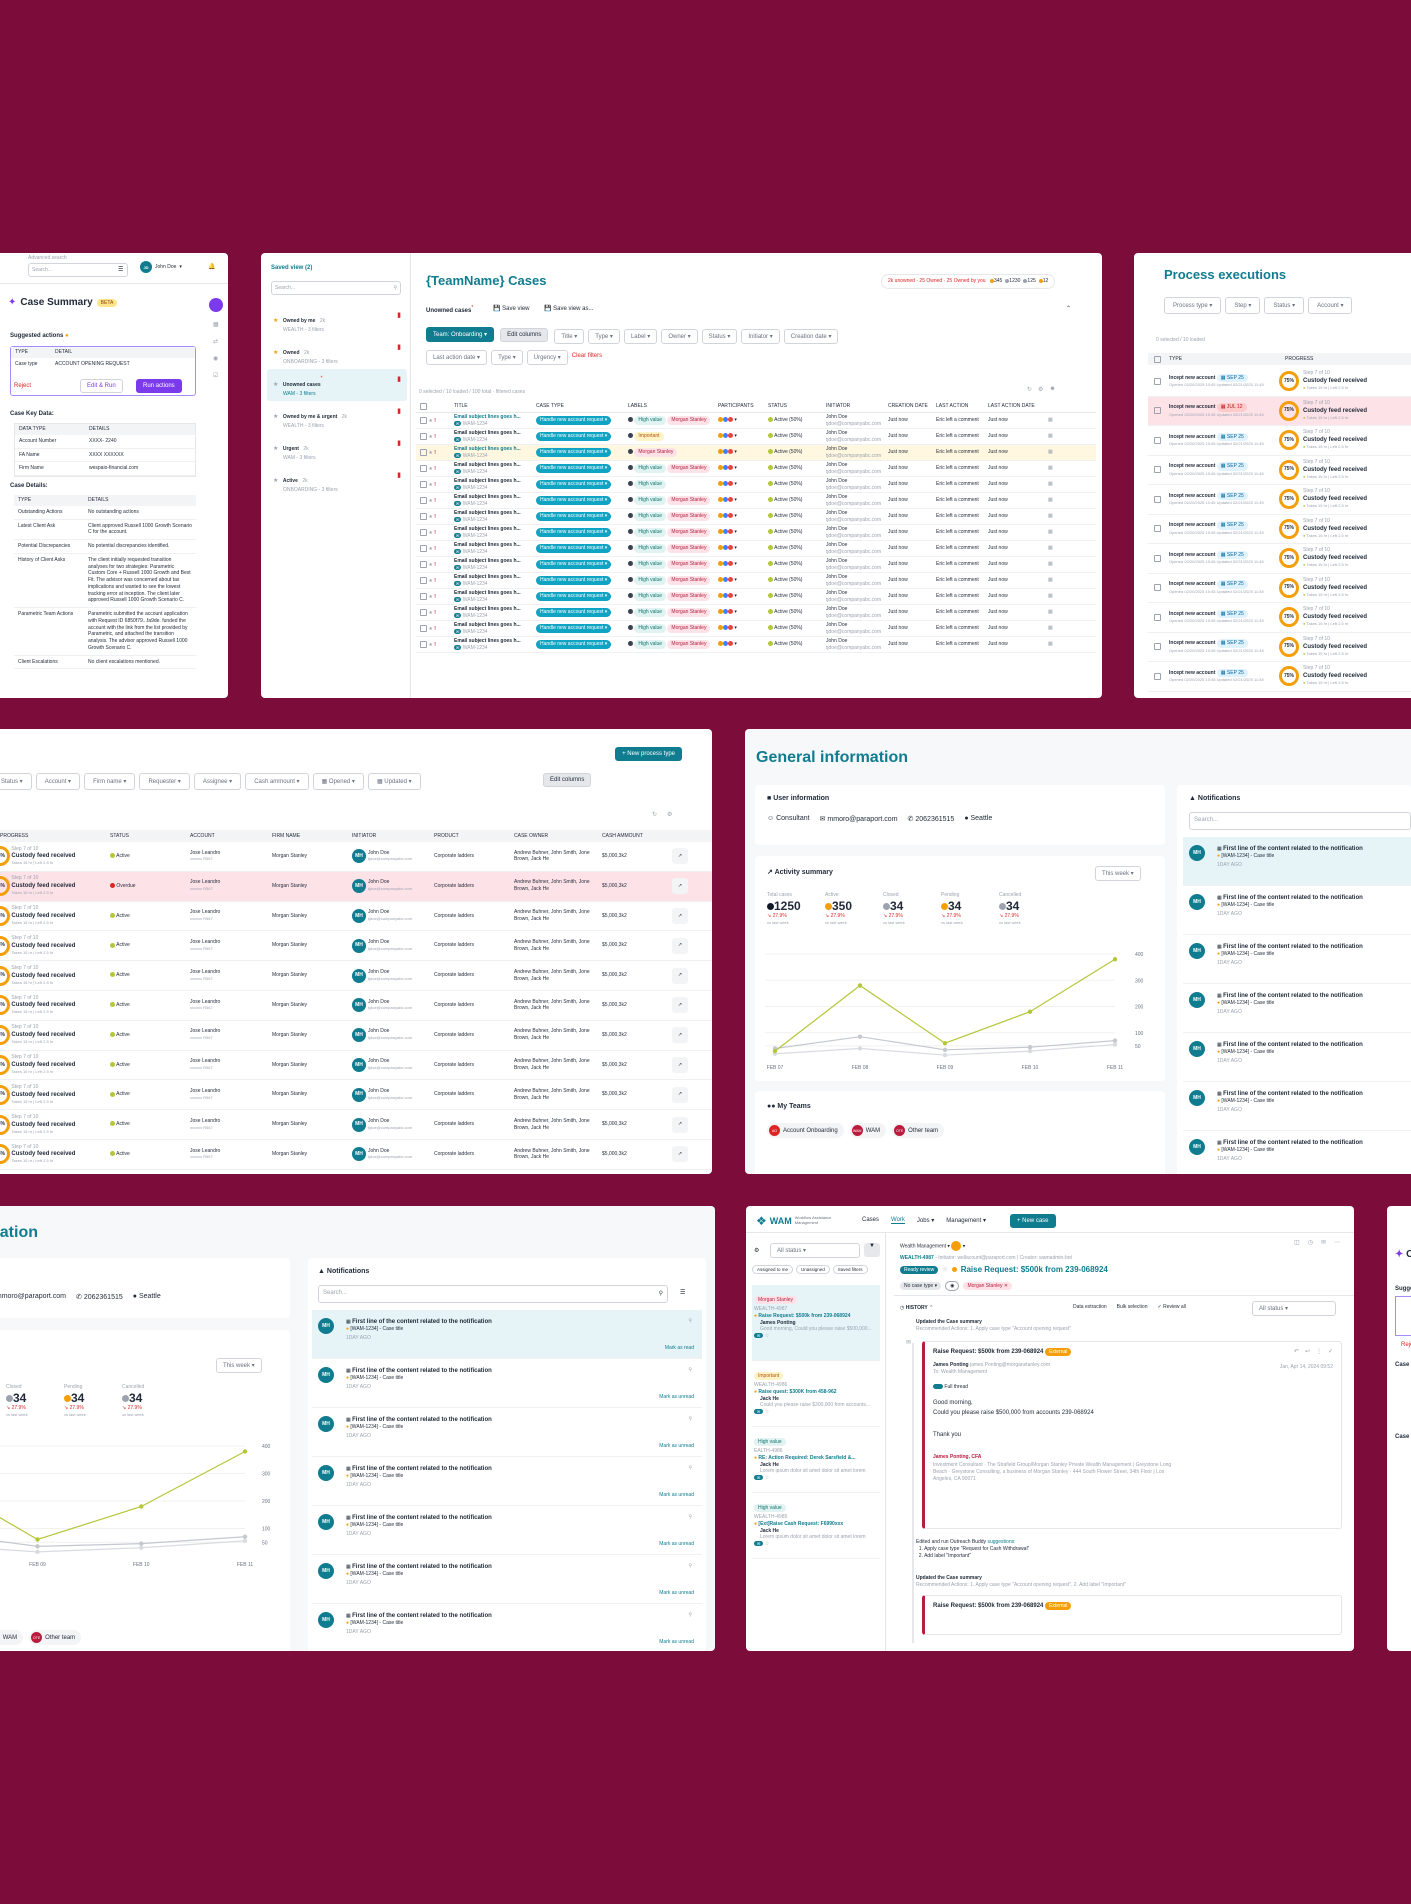 The width and height of the screenshot is (1411, 1904). What do you see at coordinates (14, 835) in the screenshot?
I see `column-header: PROGRESS` at bounding box center [14, 835].